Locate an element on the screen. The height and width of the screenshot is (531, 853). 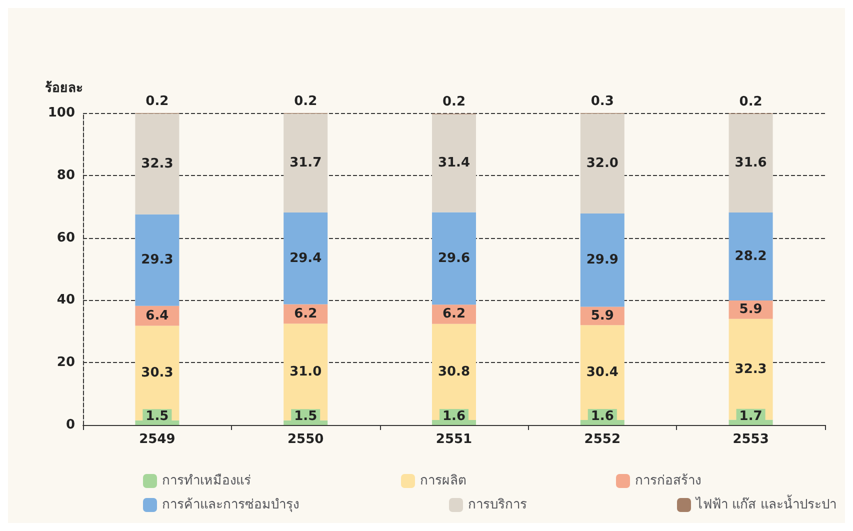
legend-label: การค้าและการซ่อมบำรุง is located at coordinates (230, 505).